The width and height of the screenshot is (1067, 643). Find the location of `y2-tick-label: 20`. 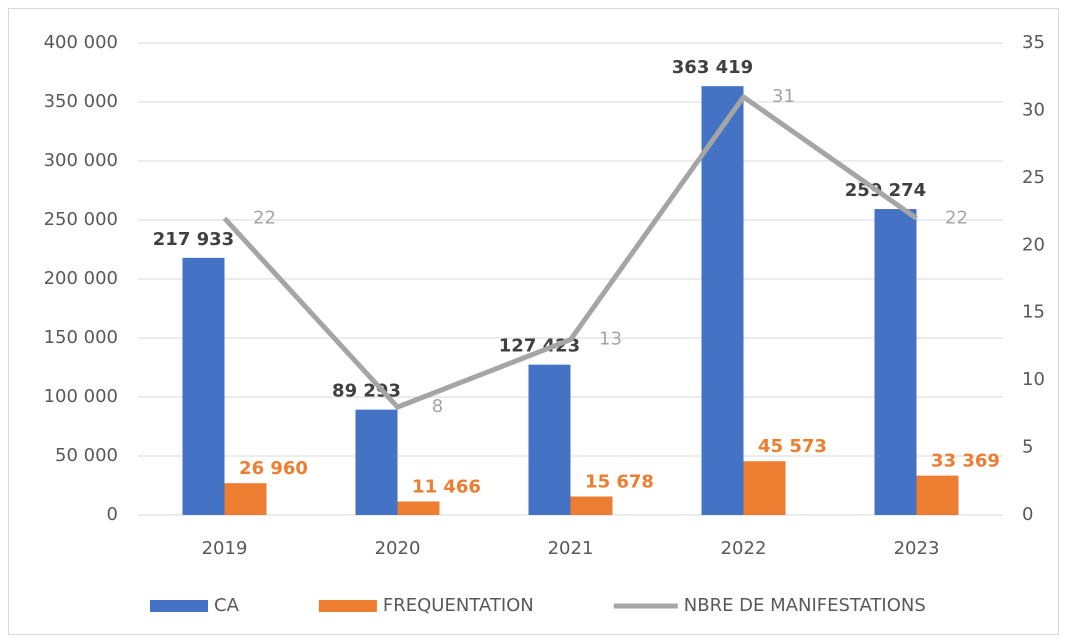

y2-tick-label: 20 is located at coordinates (1033, 244).